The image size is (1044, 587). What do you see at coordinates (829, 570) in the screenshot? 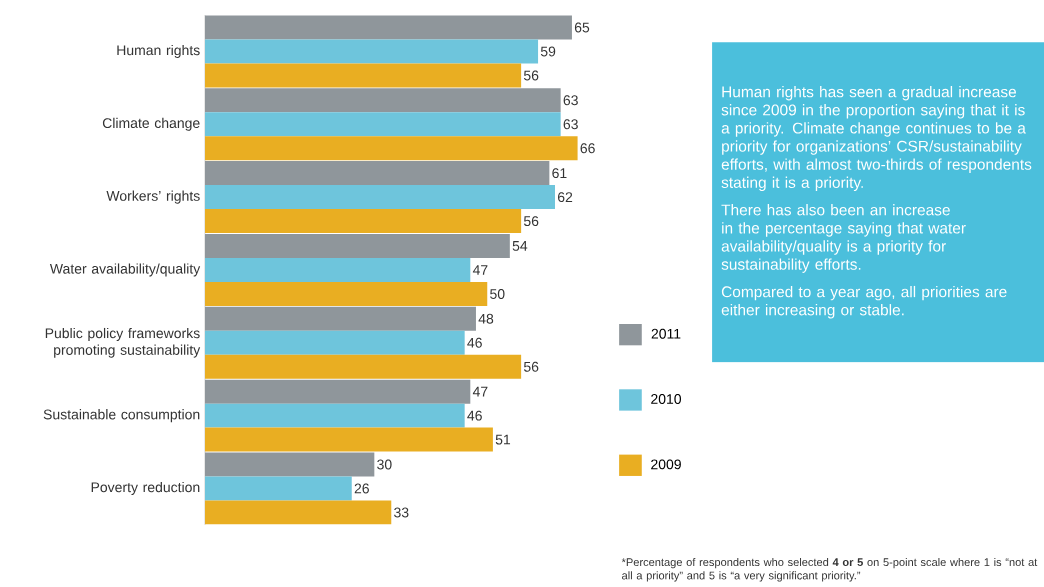
I see `text: *Percentage of respondents who selected 4 or 5 on 5-point scale where 1 is “not at all a priority” and 5 is “a very significant priority.”` at bounding box center [829, 570].